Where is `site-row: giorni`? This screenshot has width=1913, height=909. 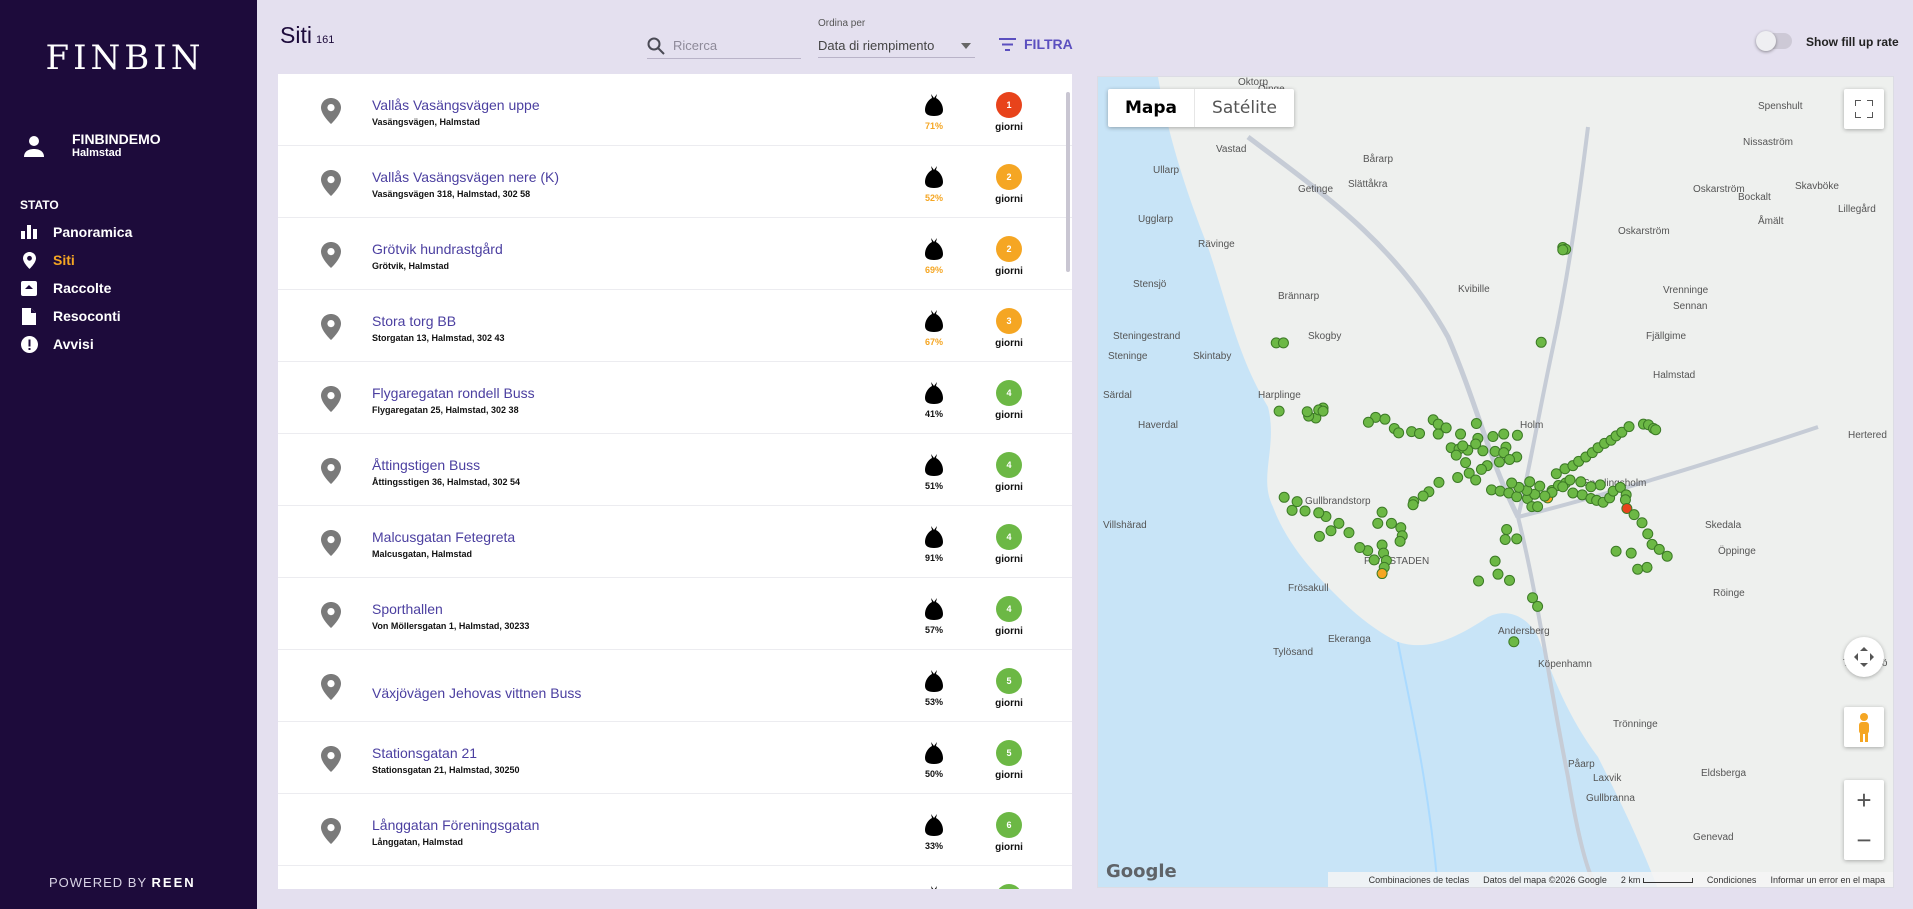 site-row: giorni is located at coordinates (675, 877).